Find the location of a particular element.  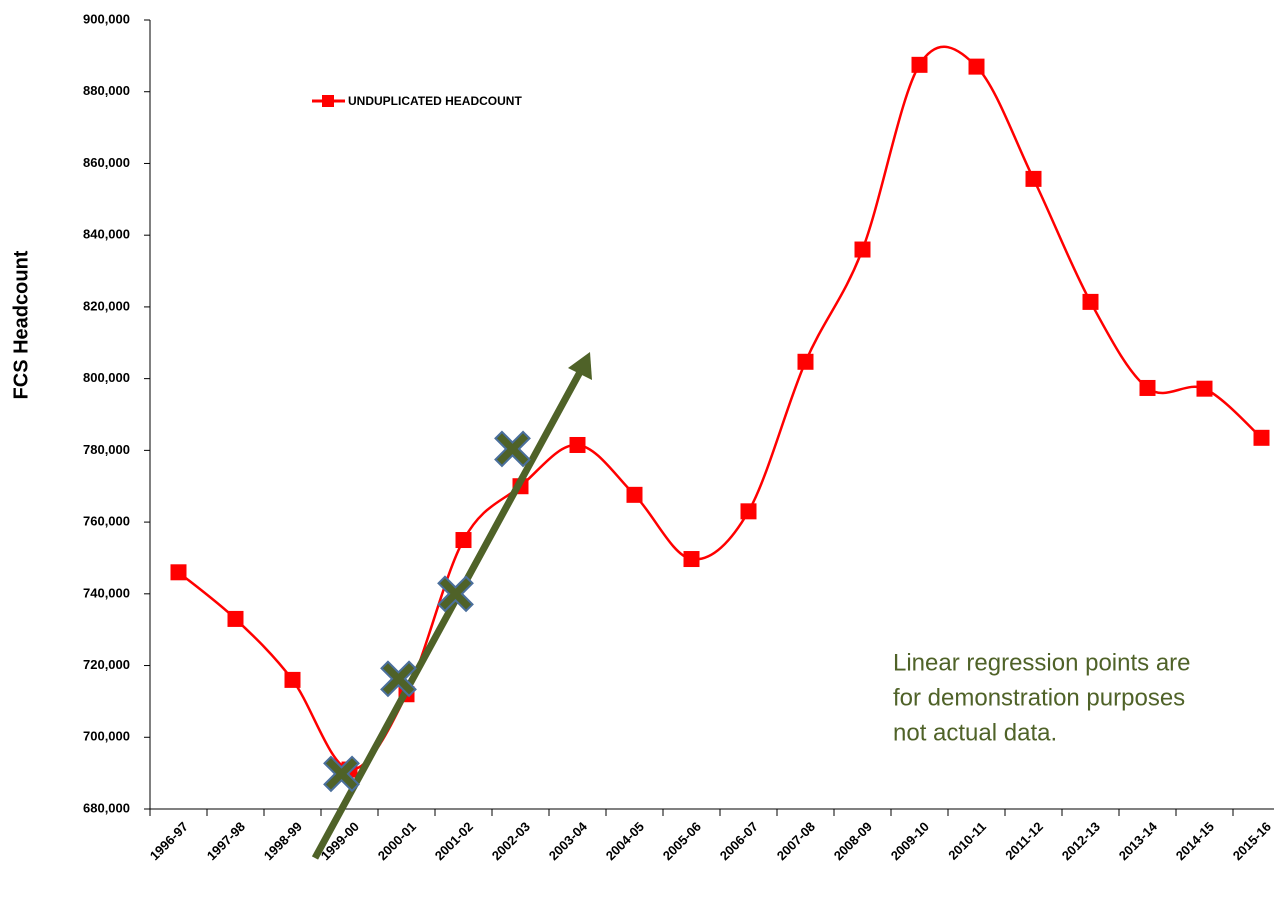

annotation: for demonstration purposes is located at coordinates (1039, 697).